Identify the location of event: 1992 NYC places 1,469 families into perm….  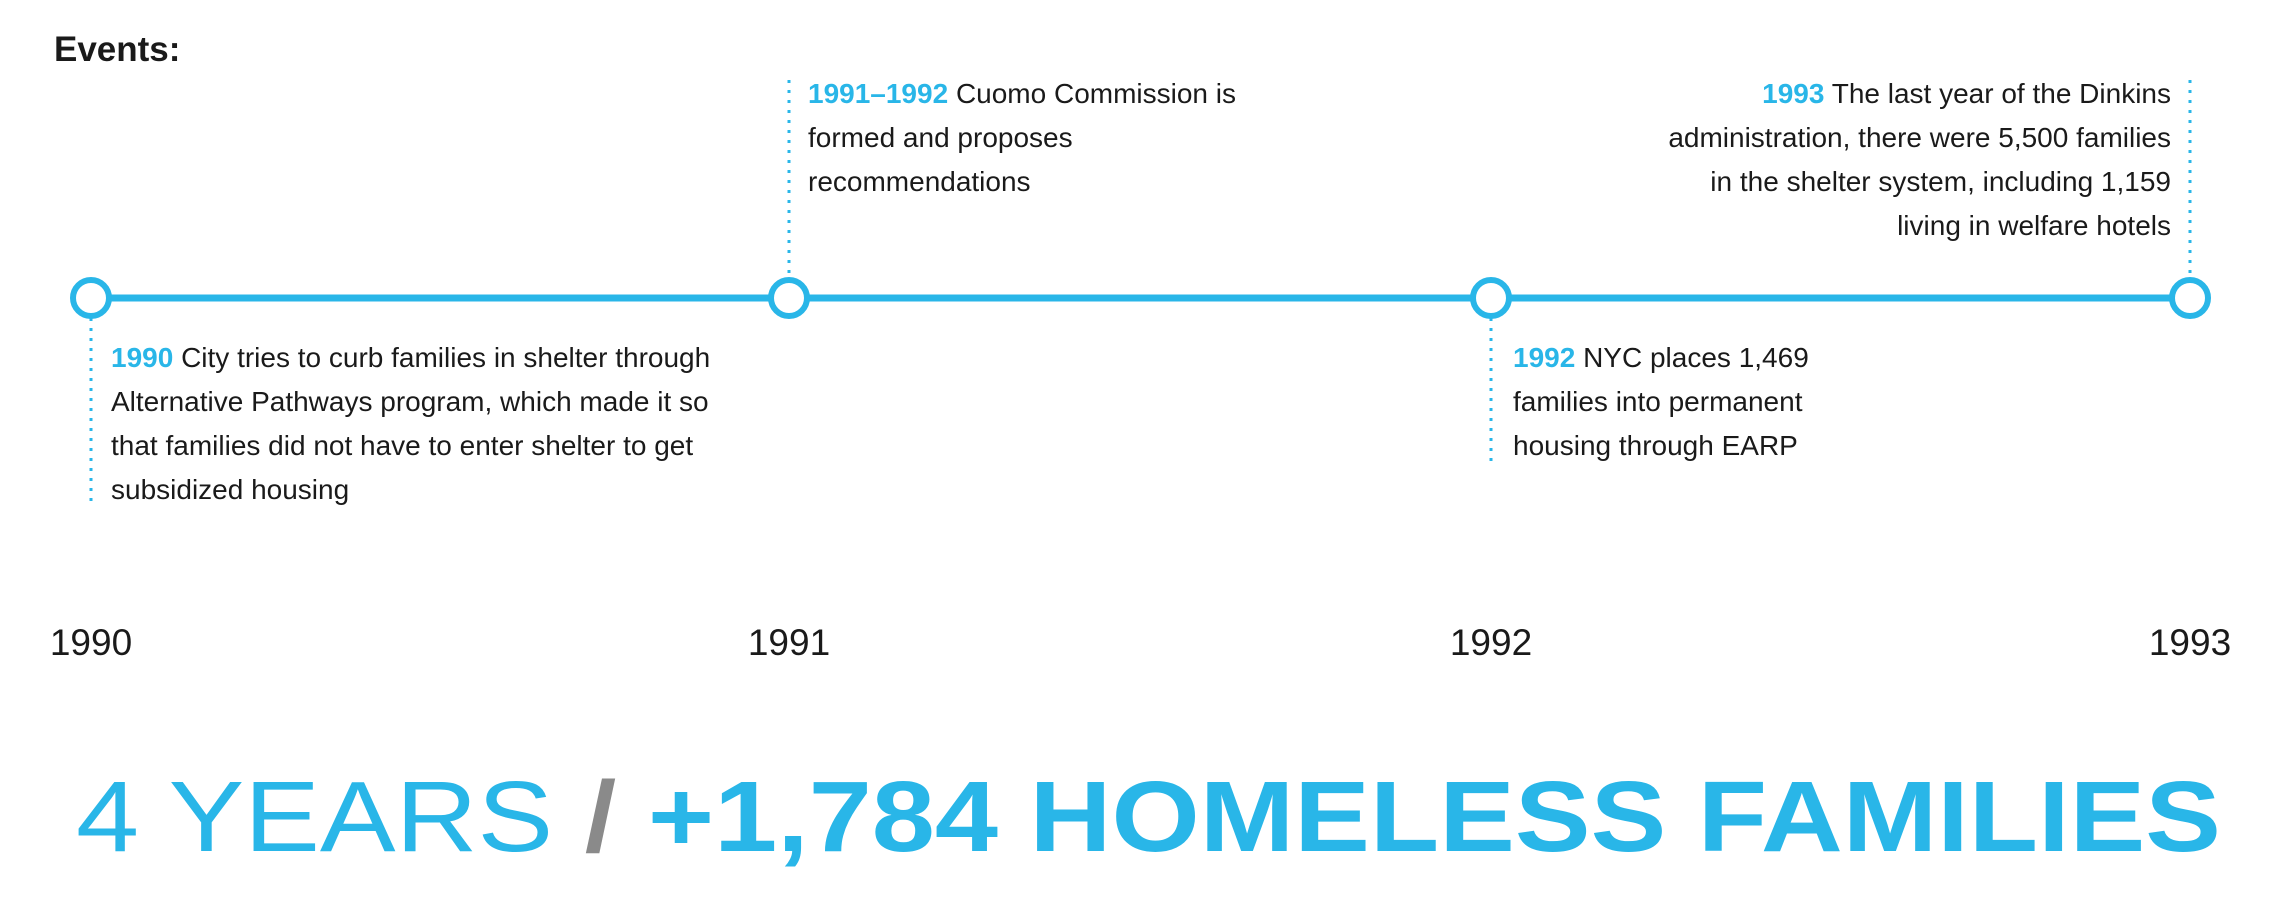
(1693, 402).